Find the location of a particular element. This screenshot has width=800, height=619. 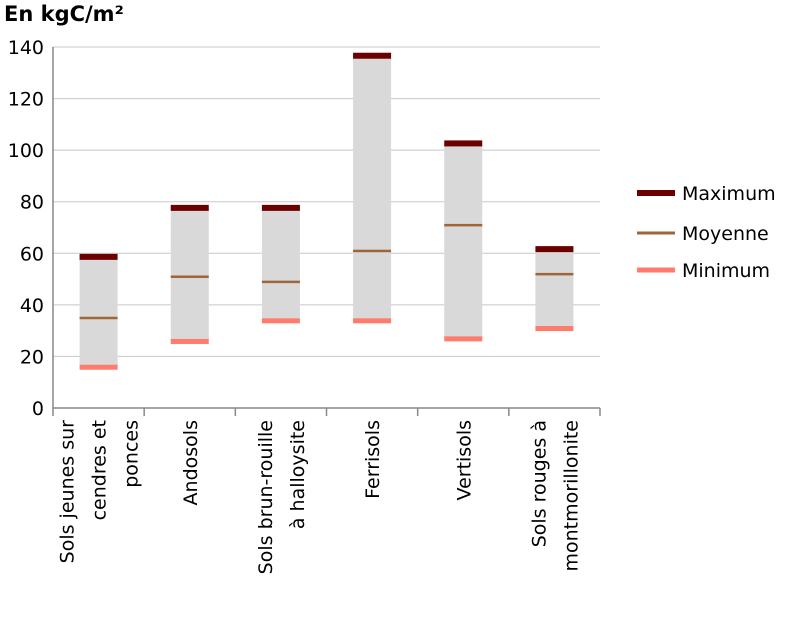

legend-maximum-swatch is located at coordinates (656, 193).